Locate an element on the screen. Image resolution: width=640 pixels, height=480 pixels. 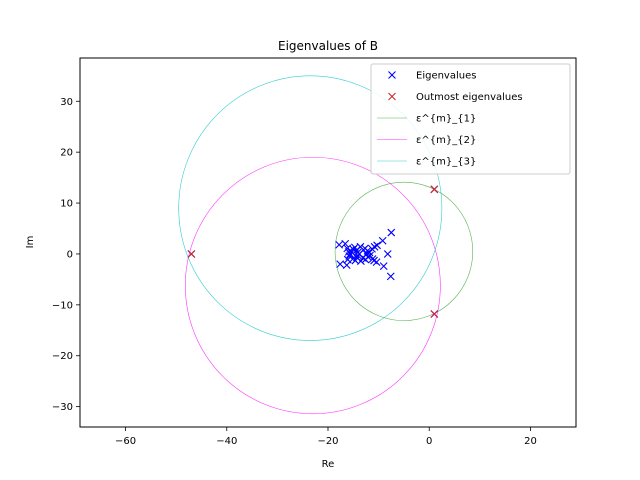
marker-s1-41-stroke-b is located at coordinates (350, 254).